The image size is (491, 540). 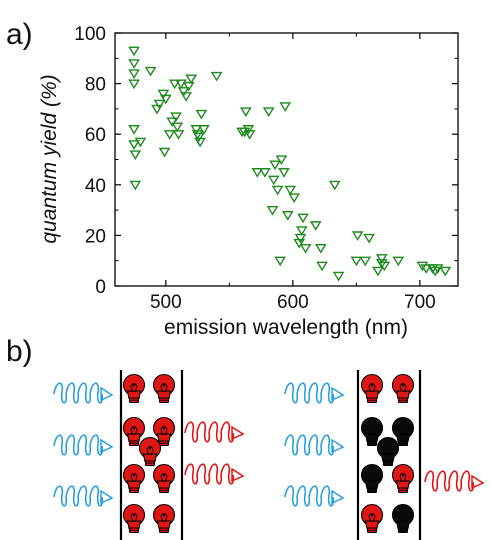 What do you see at coordinates (95, 236) in the screenshot?
I see `y-tick-label: 20` at bounding box center [95, 236].